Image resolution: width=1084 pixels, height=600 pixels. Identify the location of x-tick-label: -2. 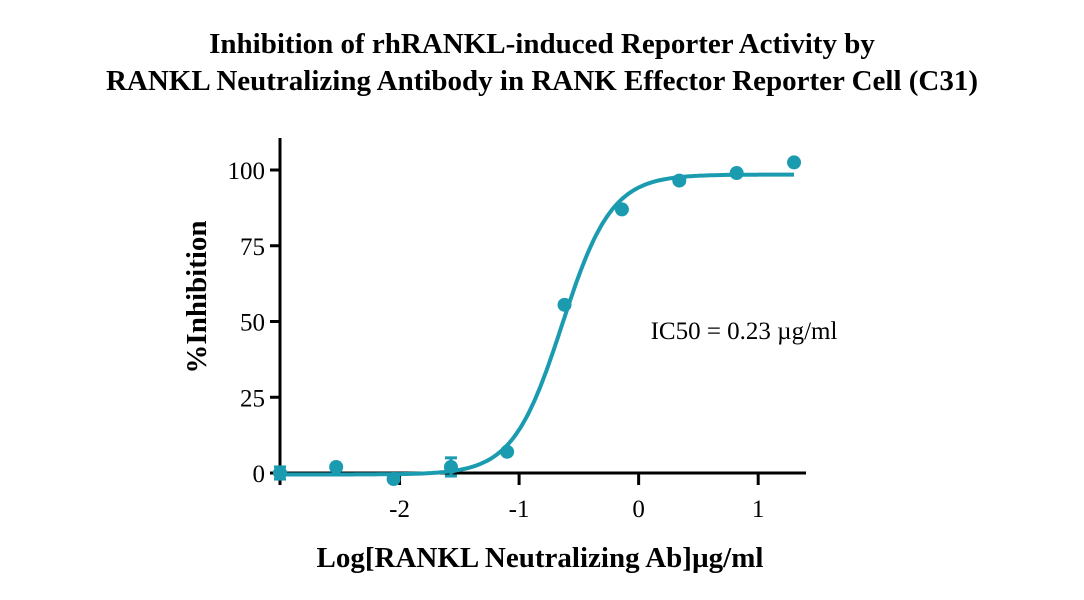
(399, 509).